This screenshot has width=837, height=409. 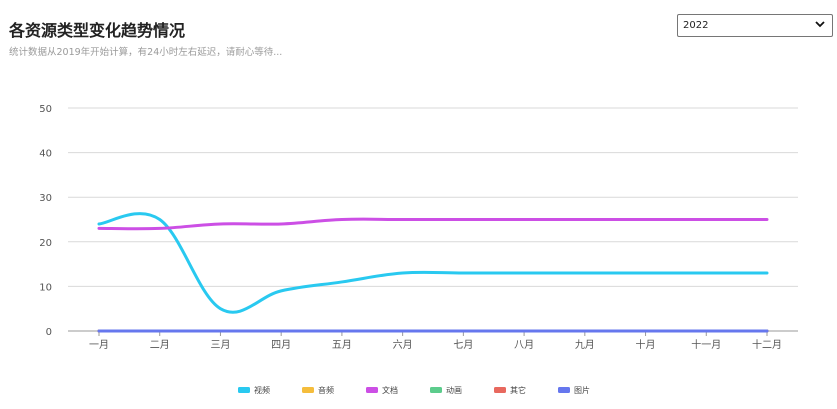 I want to click on chevron-down-icon, so click(x=820, y=24).